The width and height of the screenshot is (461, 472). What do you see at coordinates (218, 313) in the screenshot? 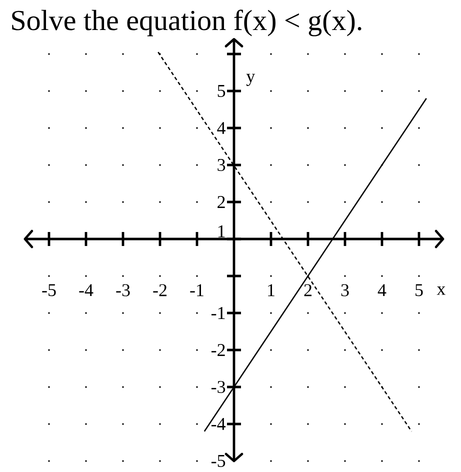
I see `y-tick-label: -1` at bounding box center [218, 313].